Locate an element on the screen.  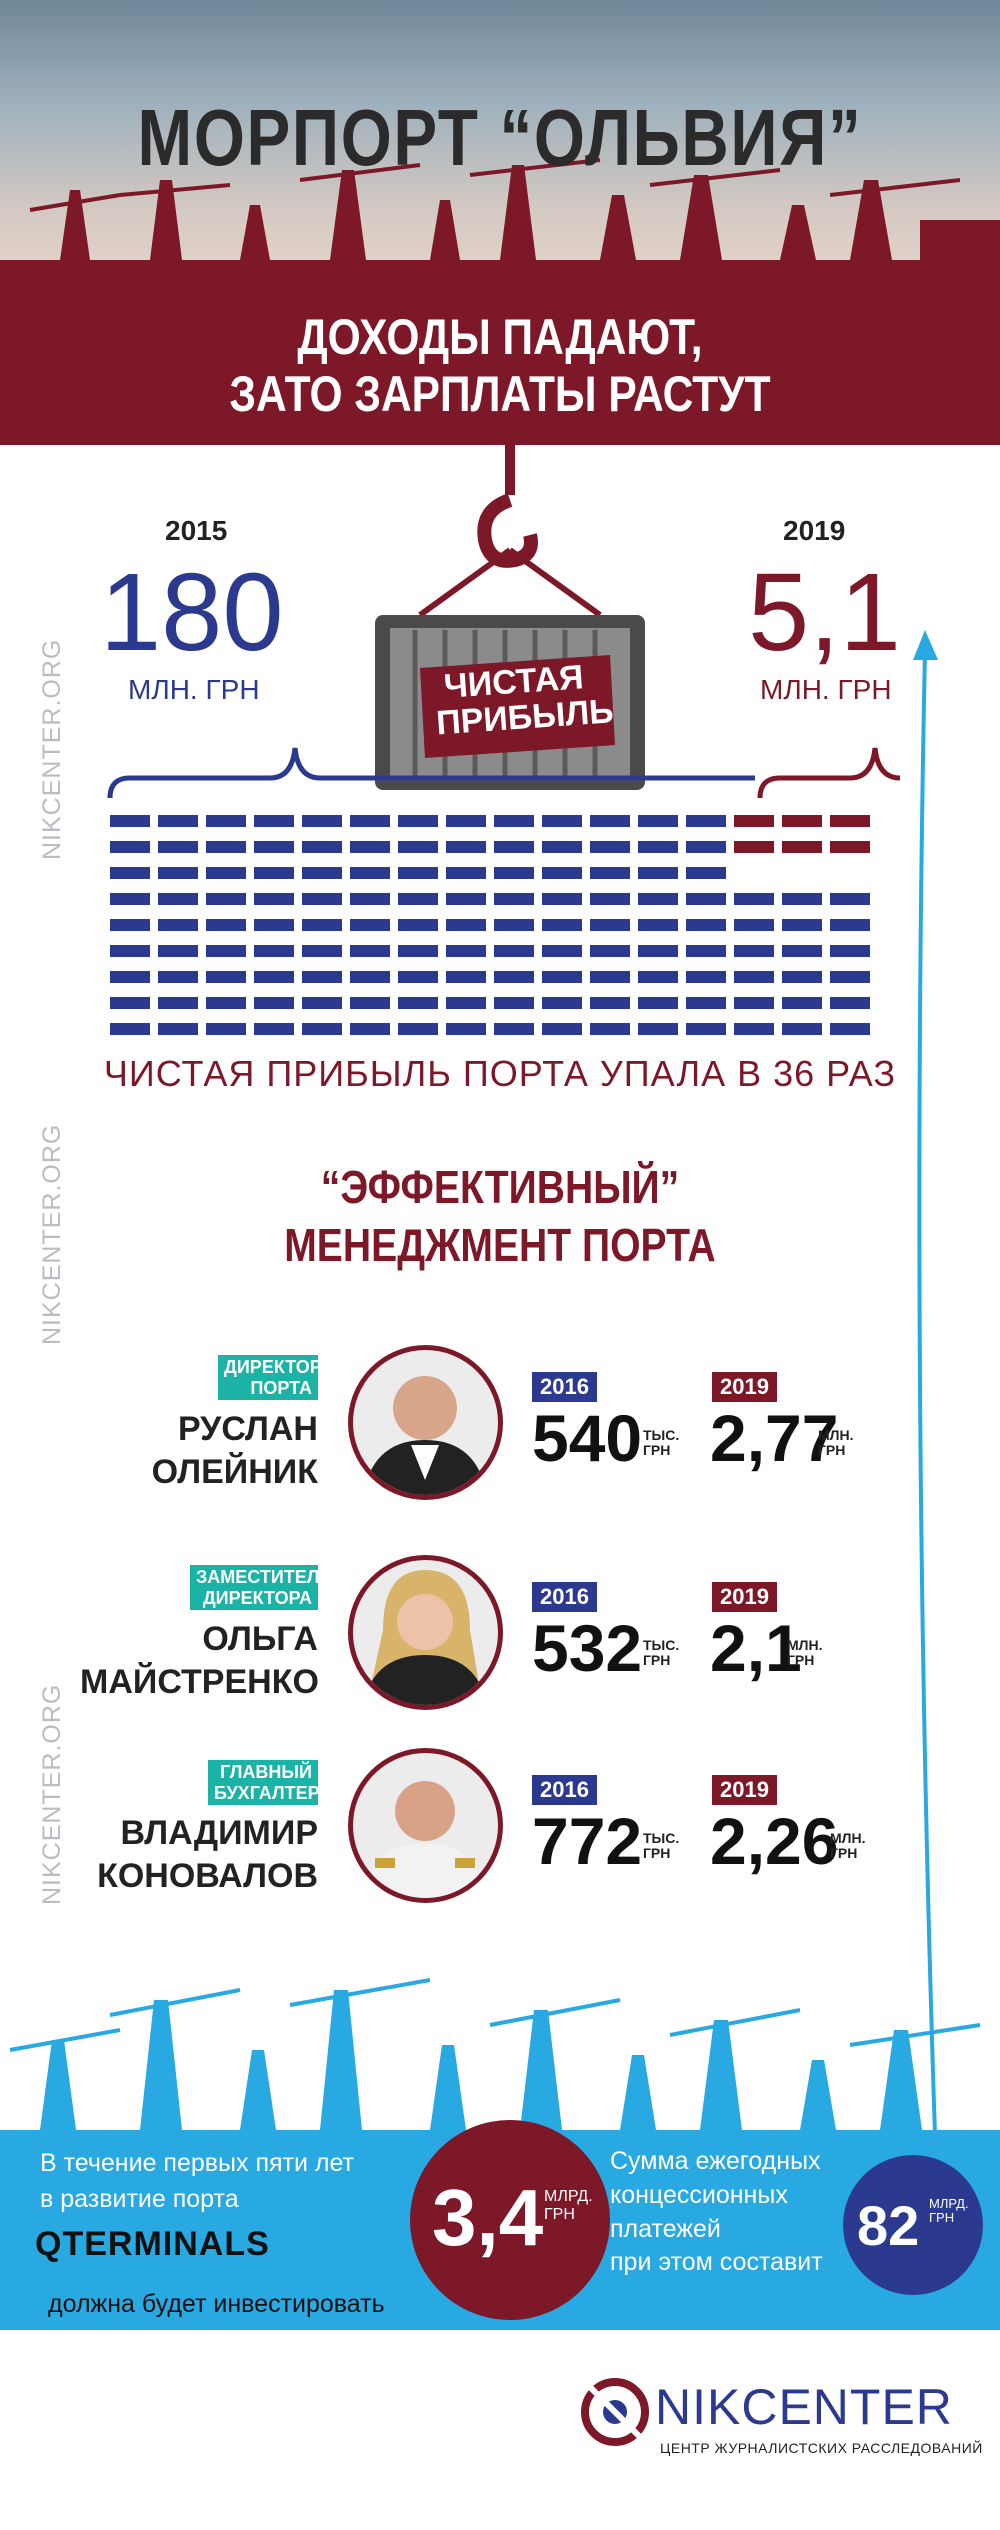
salary-2019: 2,1 is located at coordinates (756, 1648).